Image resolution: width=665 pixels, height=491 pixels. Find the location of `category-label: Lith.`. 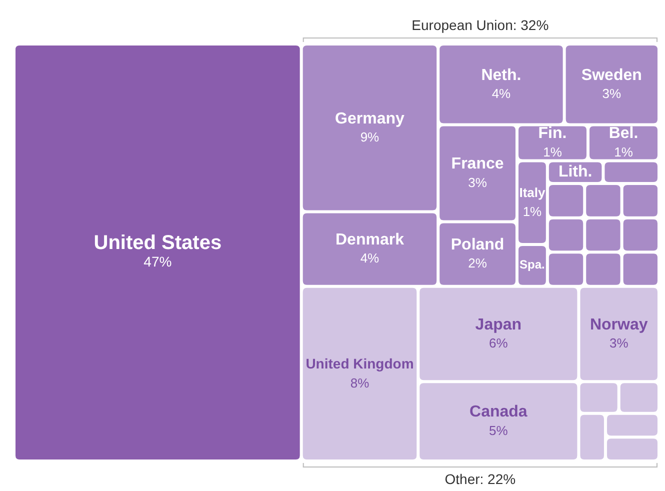

category-label: Lith. is located at coordinates (575, 172).